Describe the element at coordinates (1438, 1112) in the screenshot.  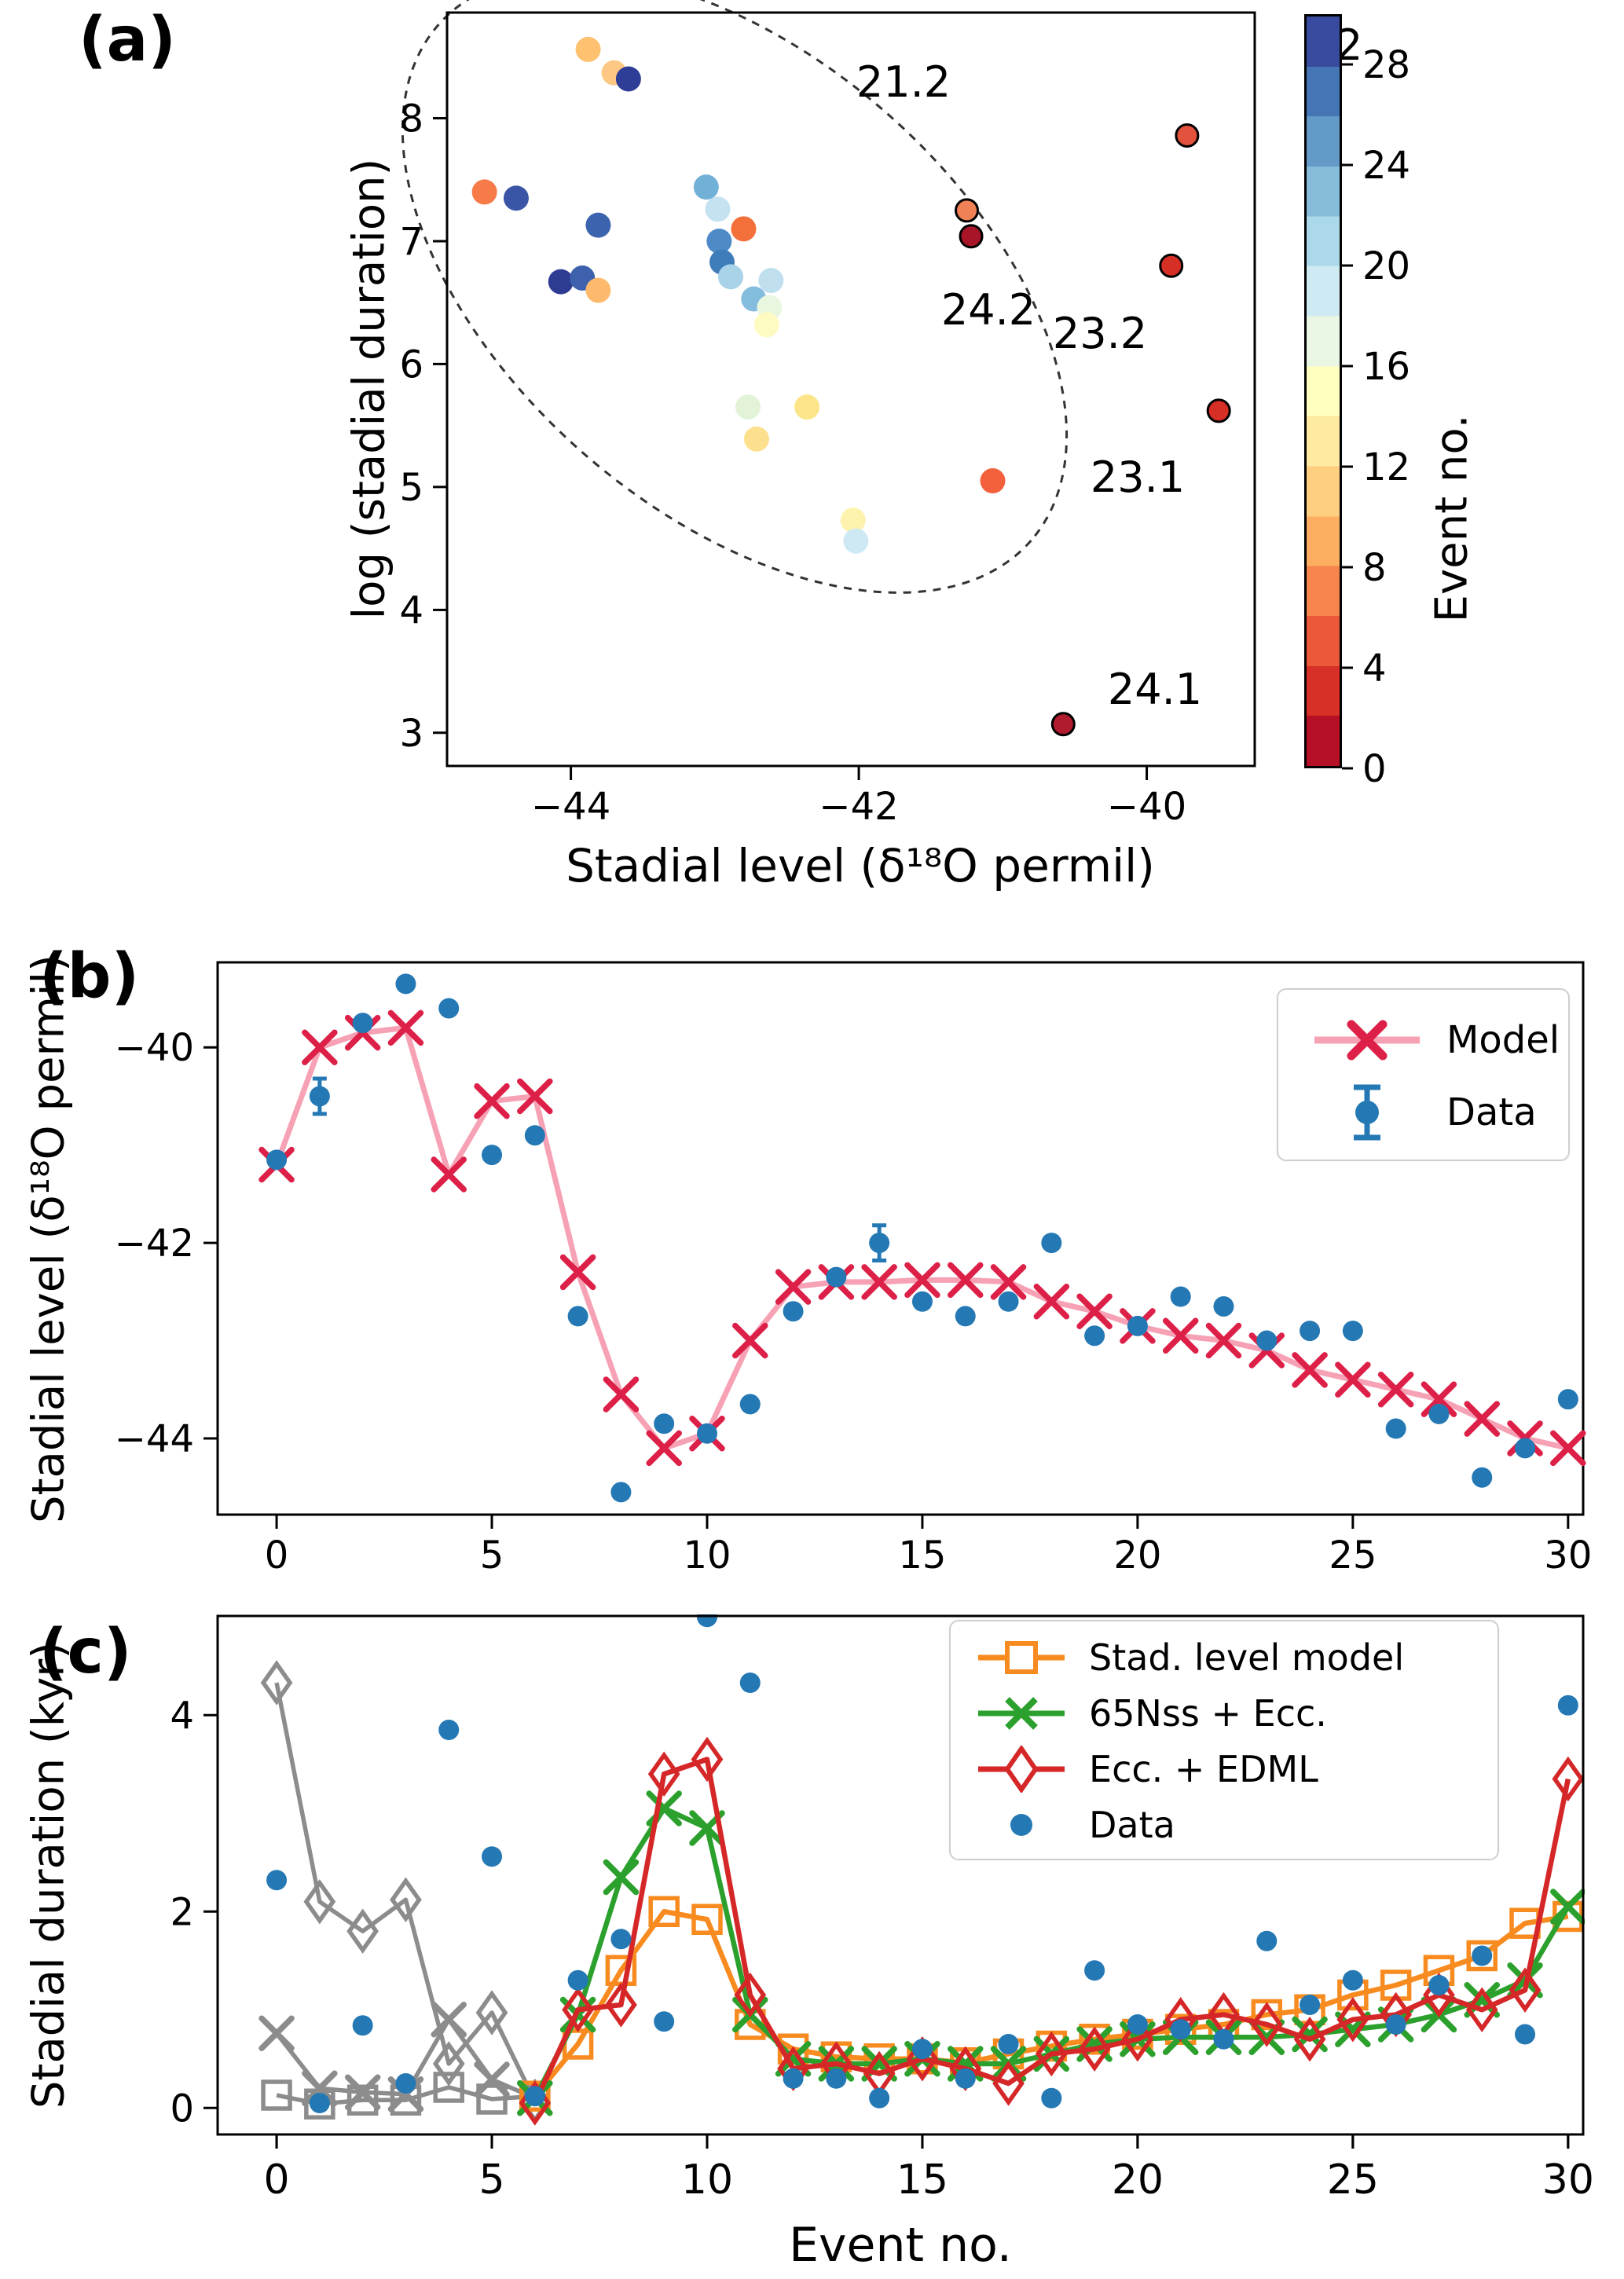
I see `legend-item-data: Data` at that location.